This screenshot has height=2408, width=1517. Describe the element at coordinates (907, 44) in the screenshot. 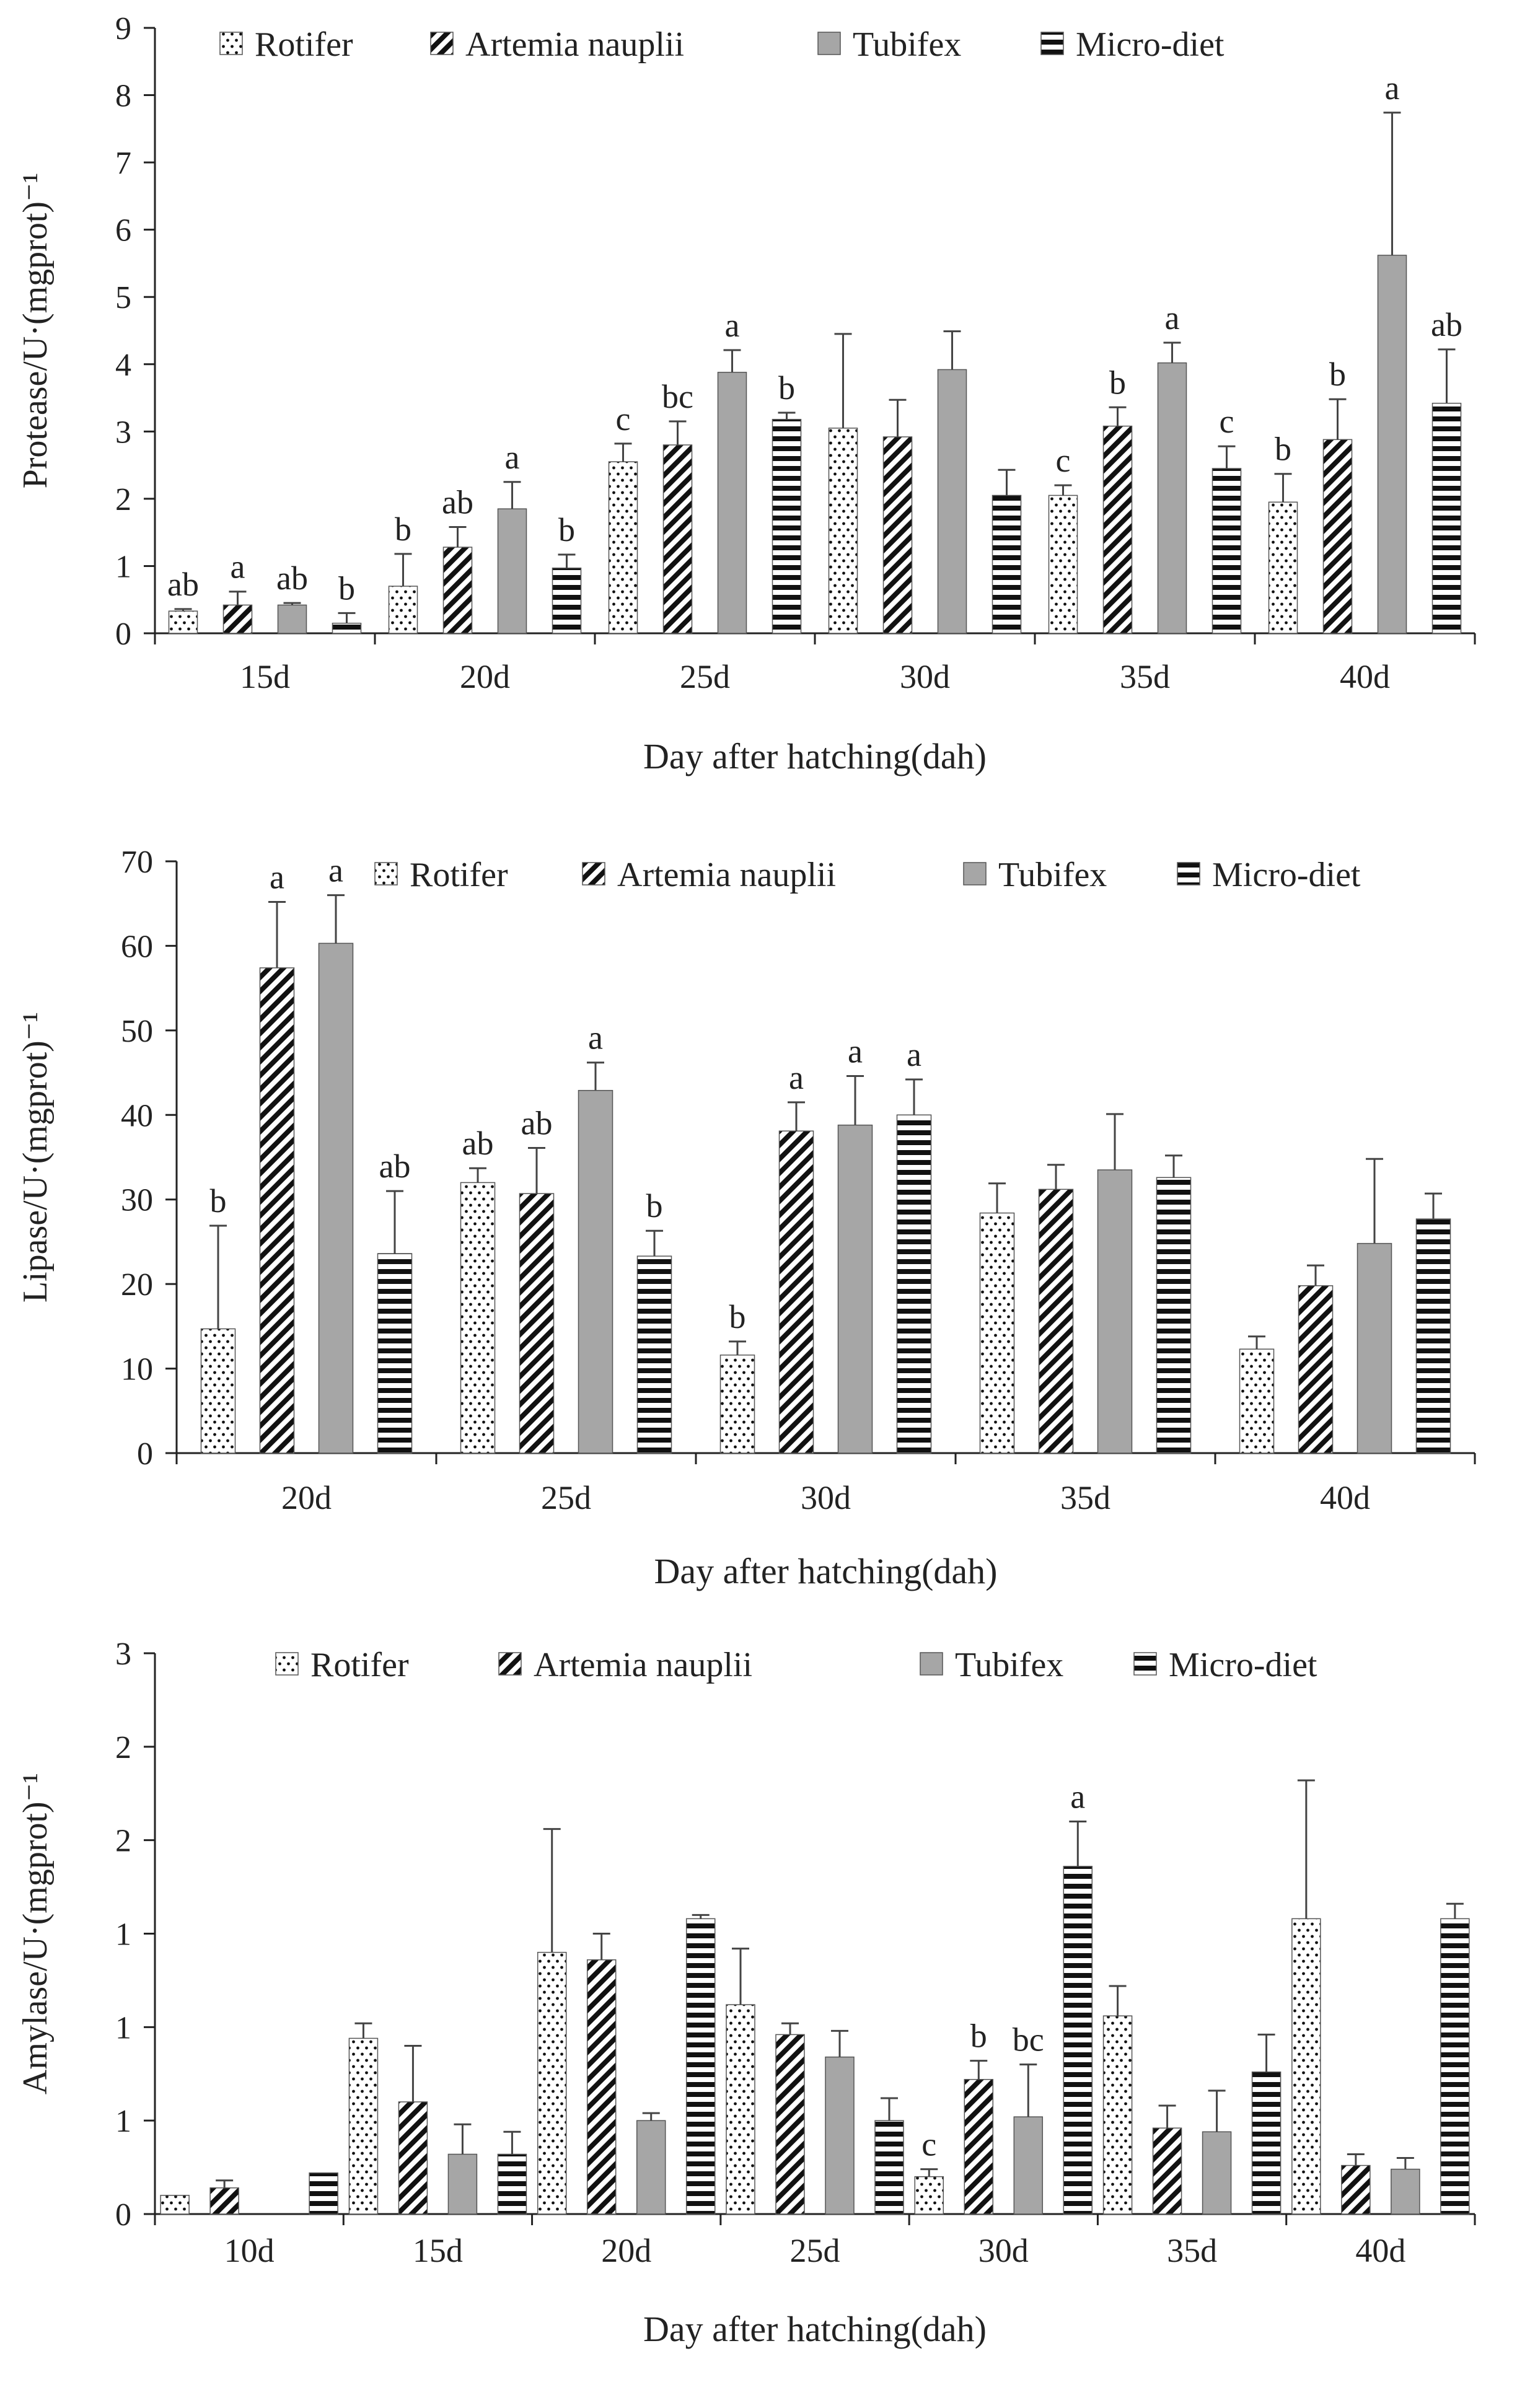

I see `legend-label: Tubifex` at that location.